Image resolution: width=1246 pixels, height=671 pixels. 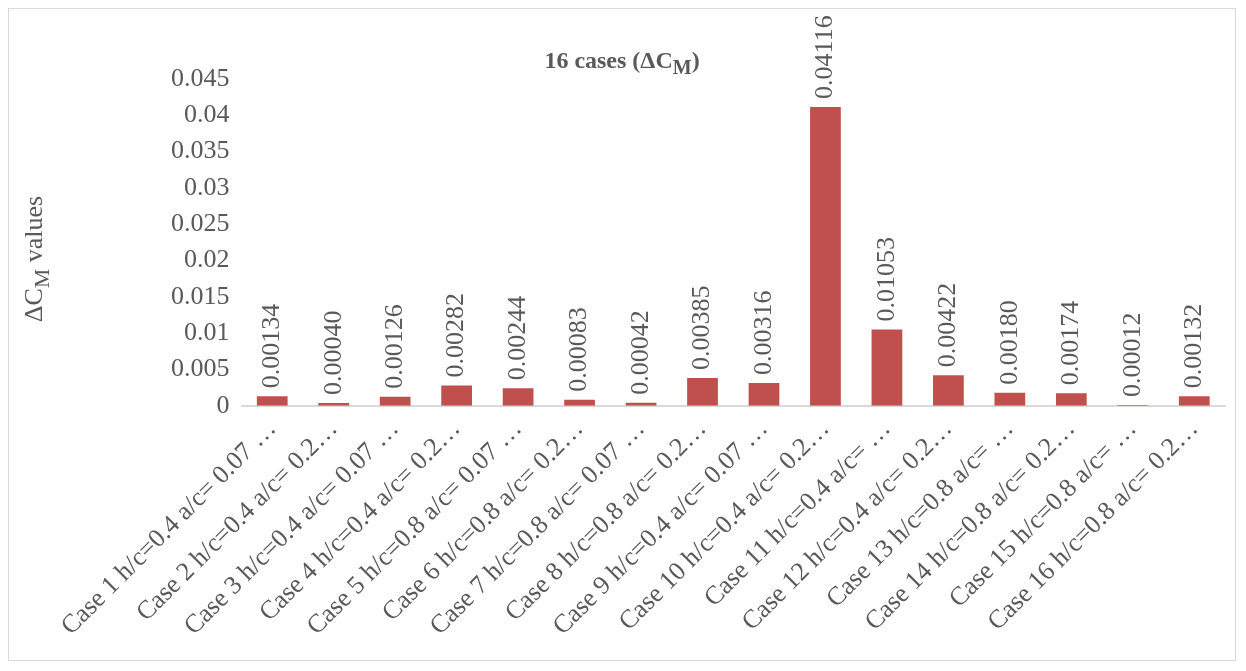 What do you see at coordinates (207, 186) in the screenshot?
I see `y-tick-label: 0.03` at bounding box center [207, 186].